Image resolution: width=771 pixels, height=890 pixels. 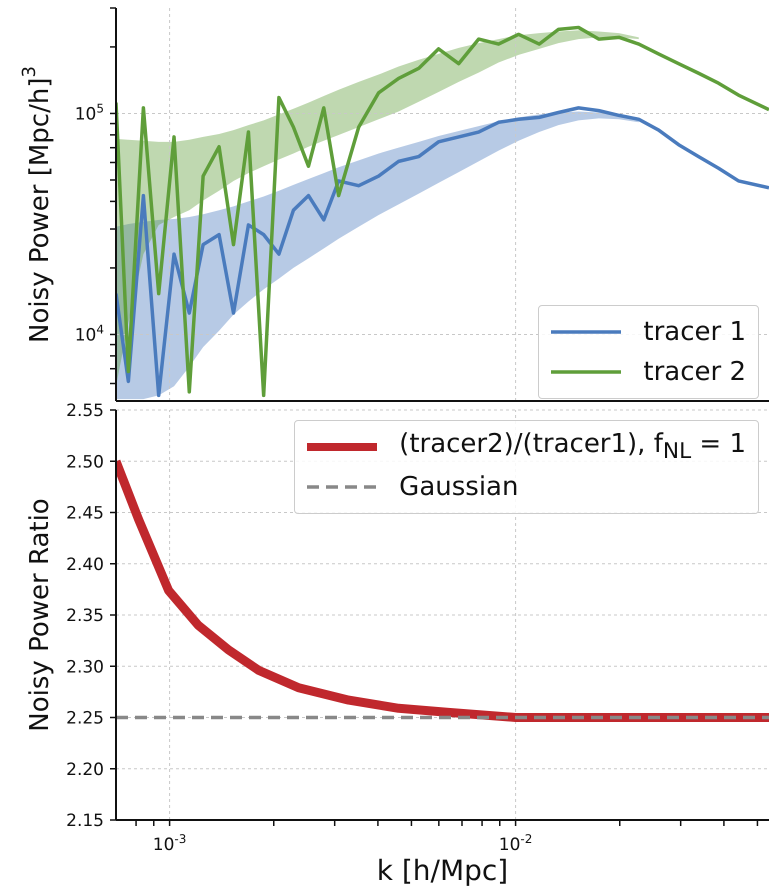 What do you see at coordinates (572, 447) in the screenshot?
I see `legend-label: (tracer2)/(tracer1), f$_{NL}$ = 1` at bounding box center [572, 447].